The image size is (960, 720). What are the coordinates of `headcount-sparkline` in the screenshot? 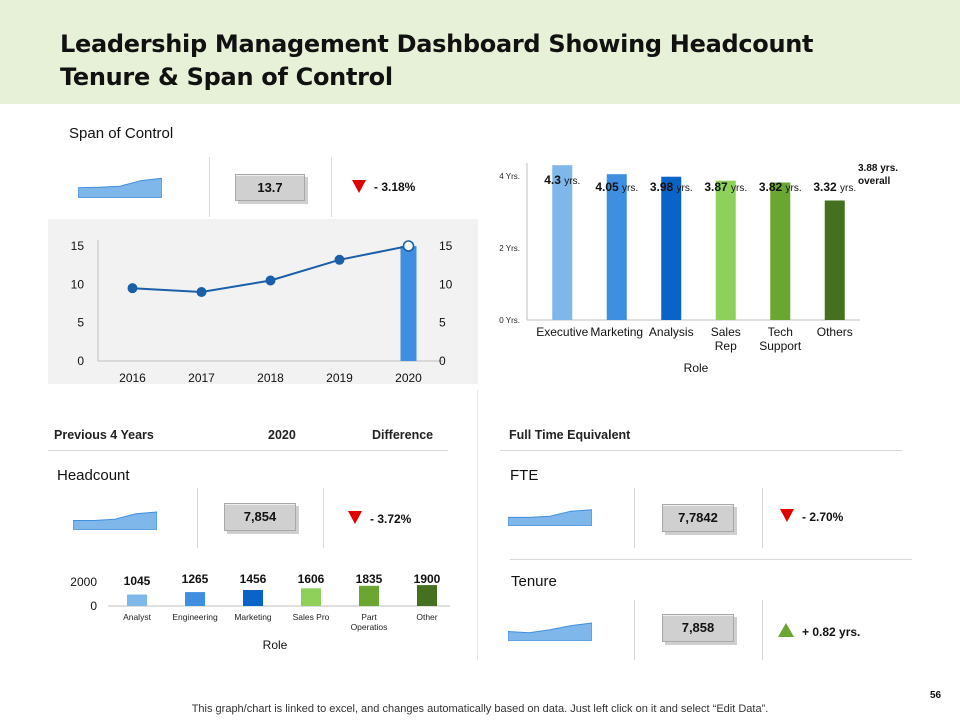 It's located at (115, 520).